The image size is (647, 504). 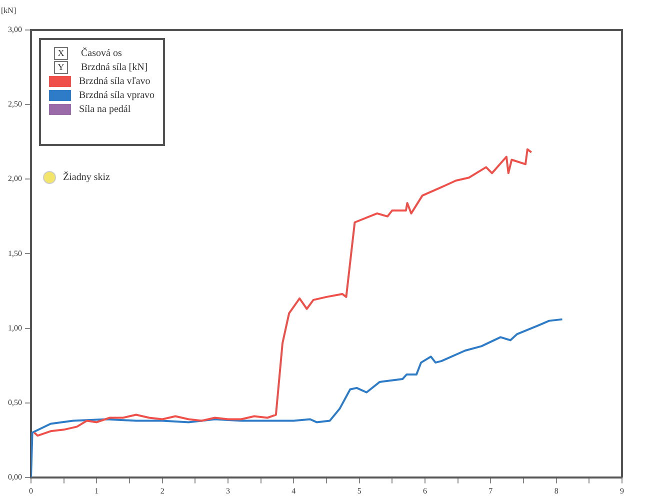 I want to click on legend-label: Brzdná síla vpravo, so click(x=117, y=95).